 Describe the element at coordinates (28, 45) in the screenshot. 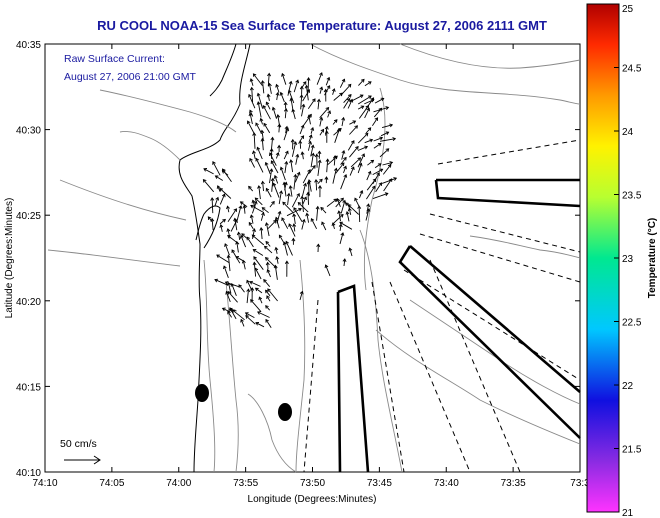

I see `y-tick-label: 40:35` at that location.